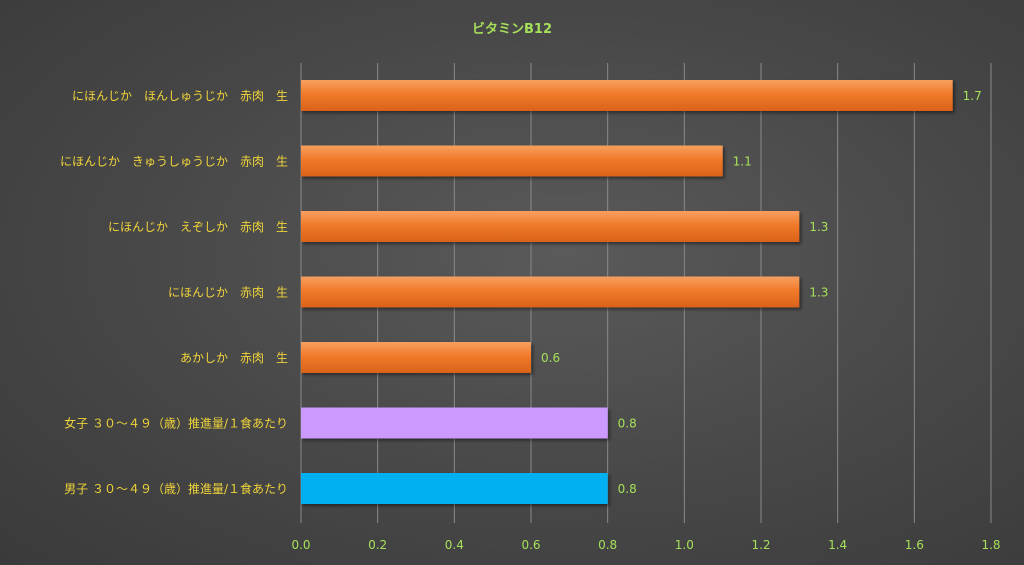 This screenshot has height=565, width=1024. What do you see at coordinates (176, 423) in the screenshot?
I see `category-label: 女子 ３０～４９（歳）推進量/１食あたり` at bounding box center [176, 423].